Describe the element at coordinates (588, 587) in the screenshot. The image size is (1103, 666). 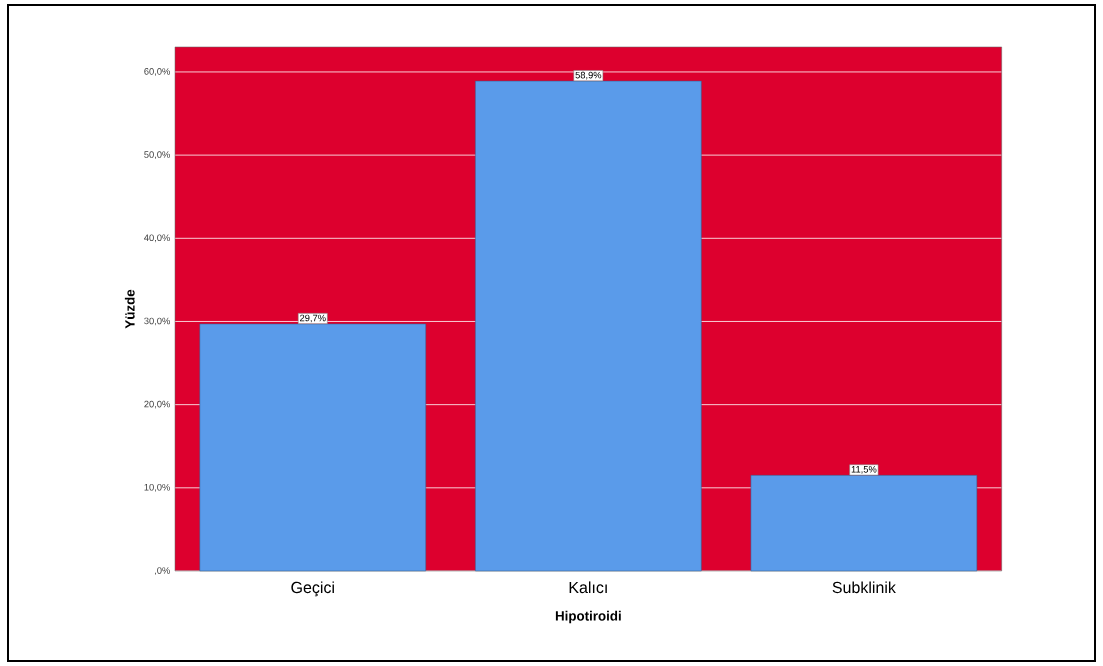
I see `x-tick-label: Kalıcı` at that location.